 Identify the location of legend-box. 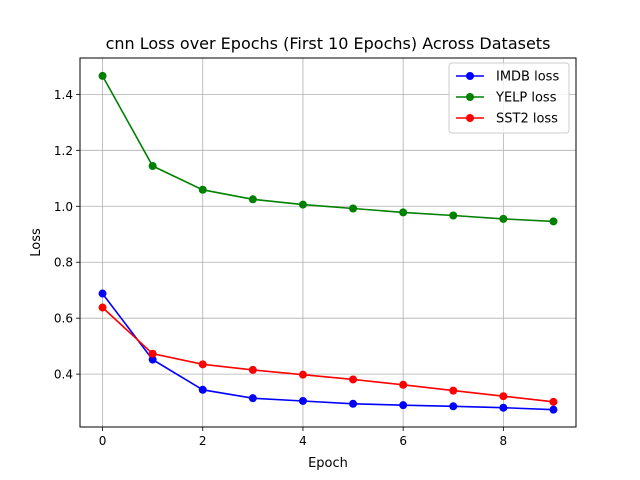
(509, 98).